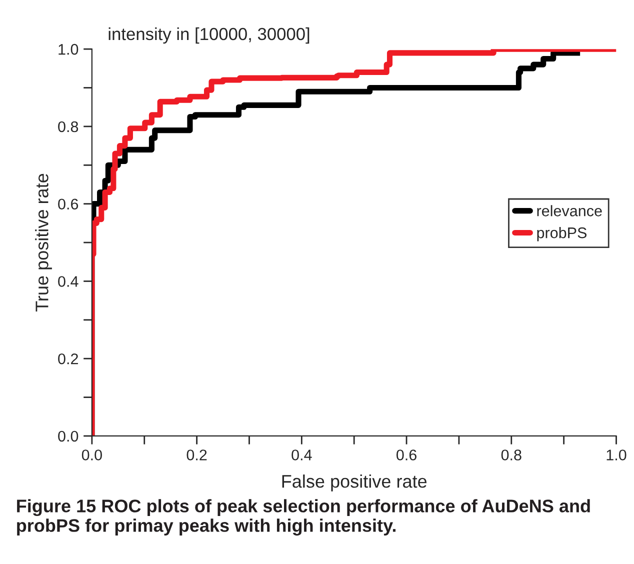 This screenshot has height=564, width=634. I want to click on legend-label: probPS, so click(562, 234).